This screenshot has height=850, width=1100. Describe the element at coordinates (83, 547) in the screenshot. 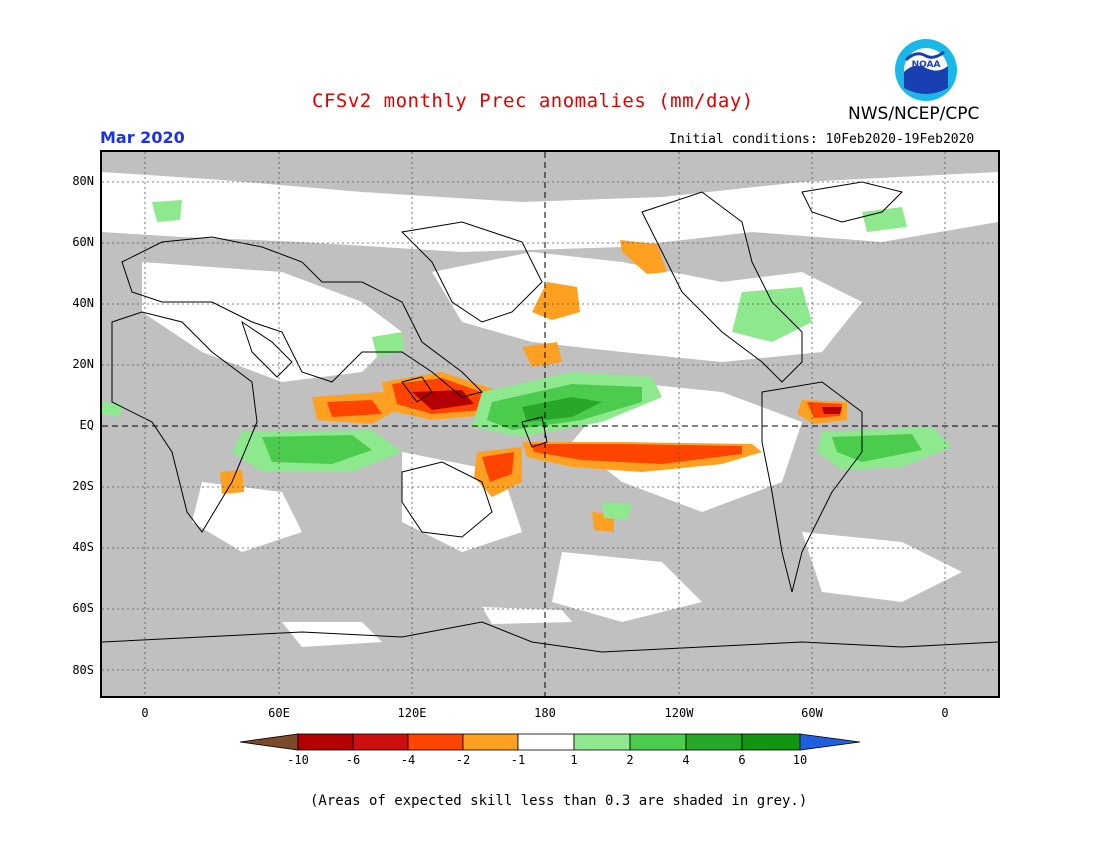

I see `lat-label: 40S` at that location.